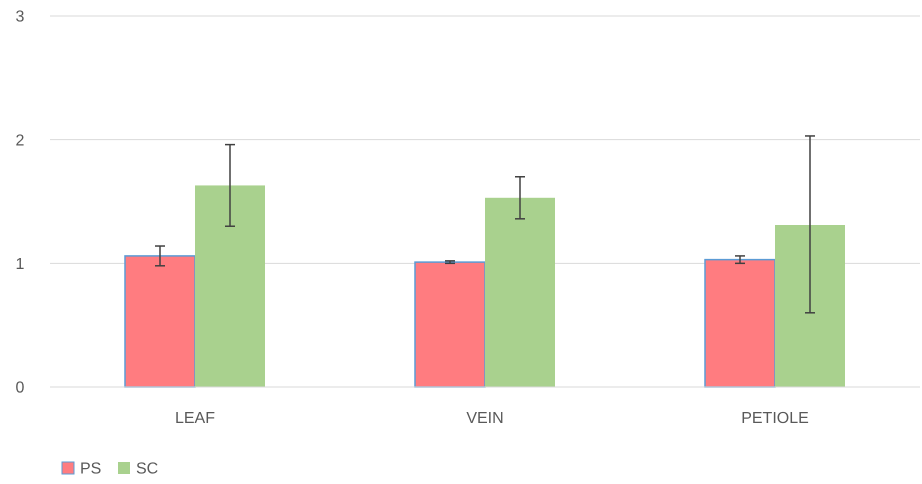 The width and height of the screenshot is (922, 484). I want to click on legend-label: SC, so click(147, 469).